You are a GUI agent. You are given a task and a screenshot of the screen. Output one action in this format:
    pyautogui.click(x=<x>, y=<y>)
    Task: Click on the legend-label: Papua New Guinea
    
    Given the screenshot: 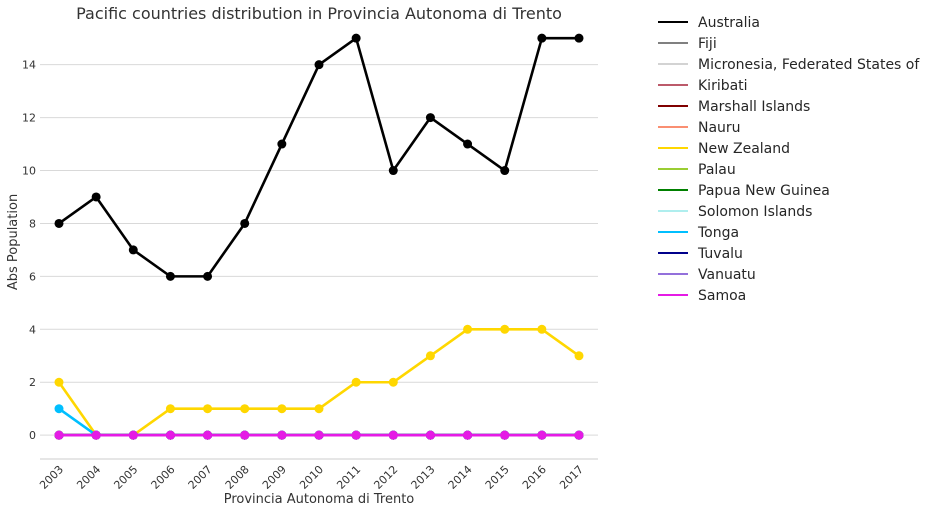 What is the action you would take?
    pyautogui.click(x=764, y=191)
    